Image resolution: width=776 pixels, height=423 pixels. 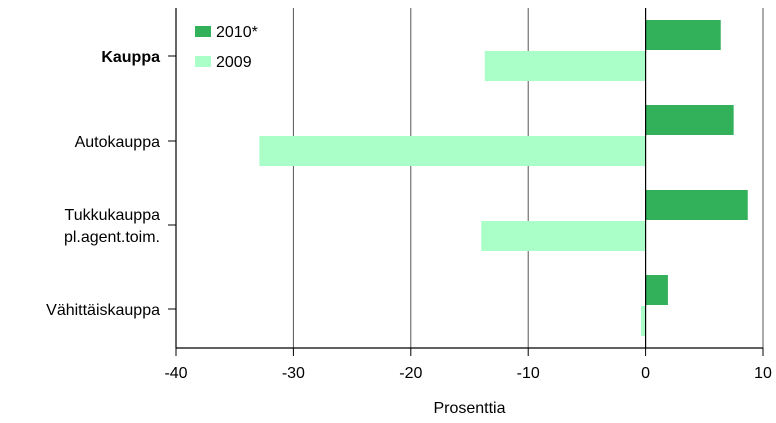 What do you see at coordinates (103, 310) in the screenshot?
I see `category-label: Vähittäiskauppa` at bounding box center [103, 310].